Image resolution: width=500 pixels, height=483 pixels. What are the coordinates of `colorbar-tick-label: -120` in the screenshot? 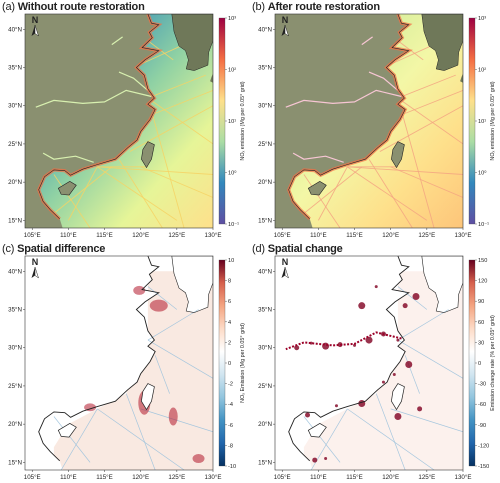 It's located at (483, 446).